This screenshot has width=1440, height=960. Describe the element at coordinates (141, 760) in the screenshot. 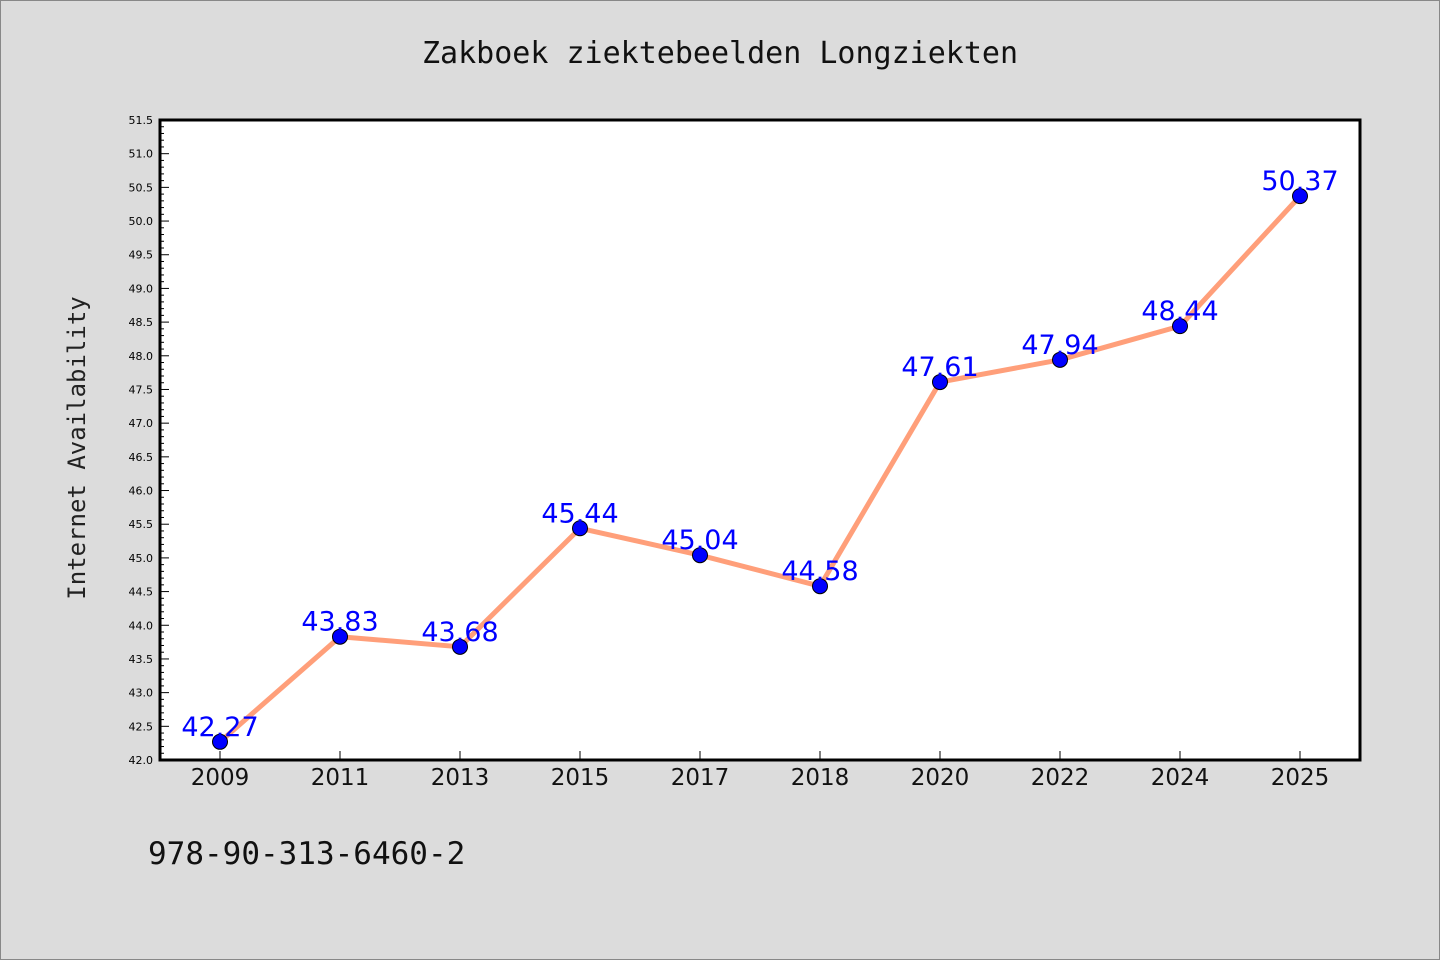

I see `y-tick-label: 42.0` at that location.